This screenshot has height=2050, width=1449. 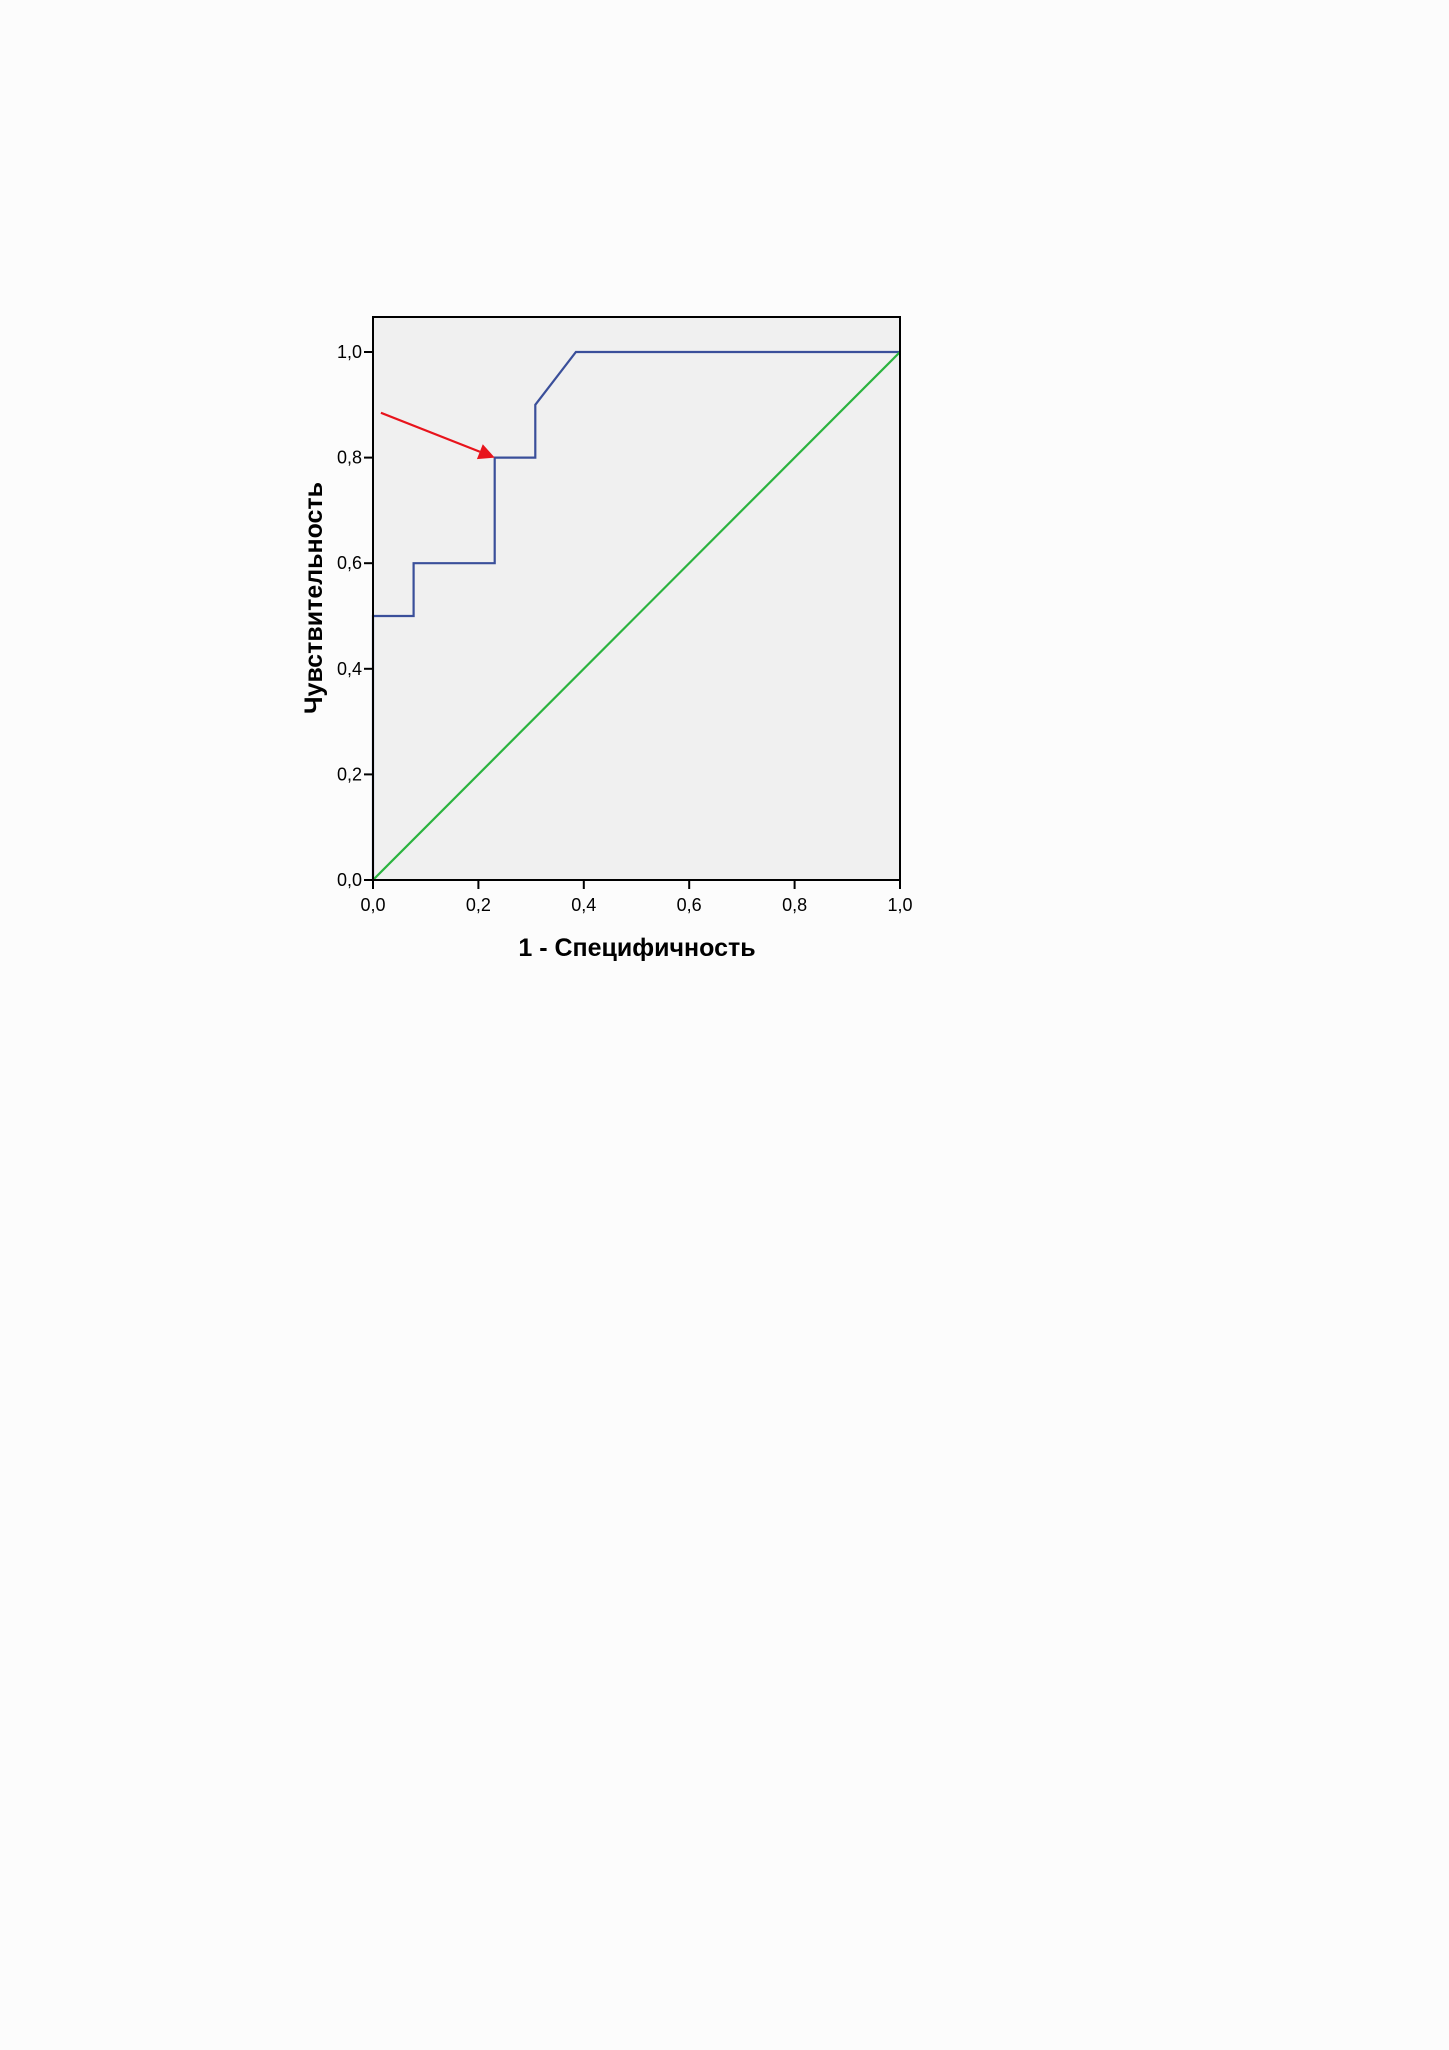 I want to click on roc-curve-line, so click(x=635, y=615).